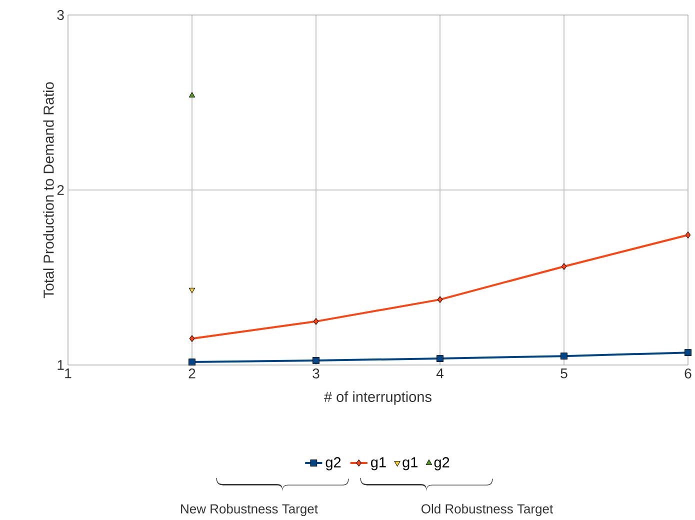  Describe the element at coordinates (316, 373) in the screenshot. I see `x-tick-label: 3` at that location.